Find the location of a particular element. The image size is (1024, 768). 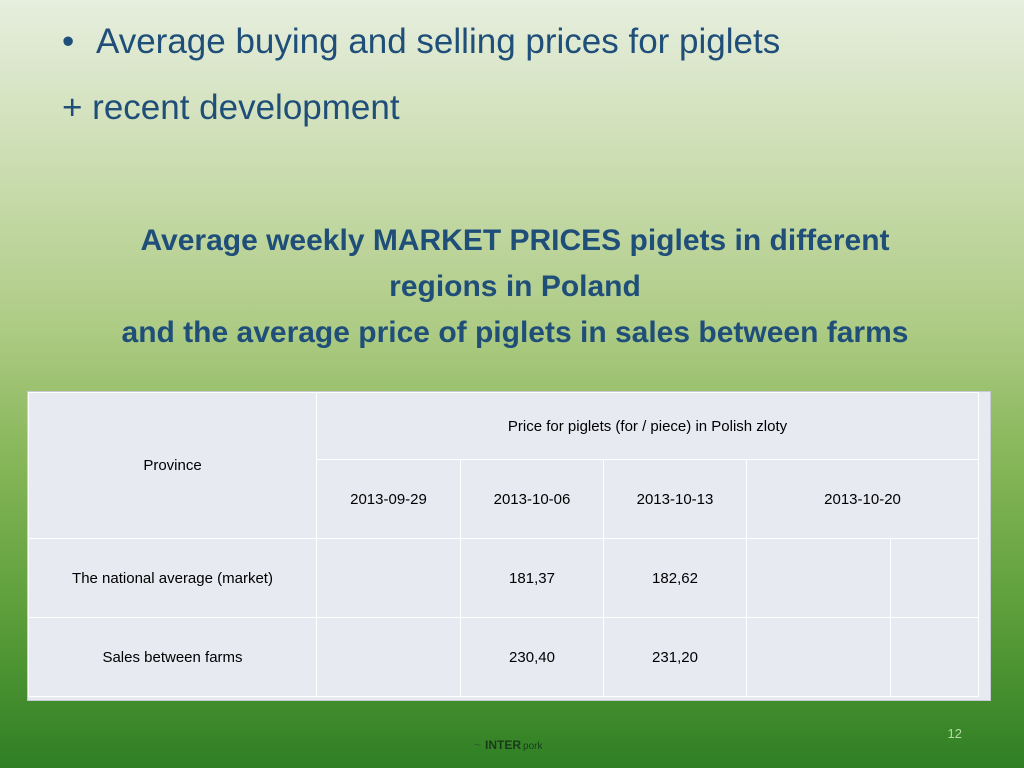

logo-inter-text: INTER is located at coordinates (503, 745).